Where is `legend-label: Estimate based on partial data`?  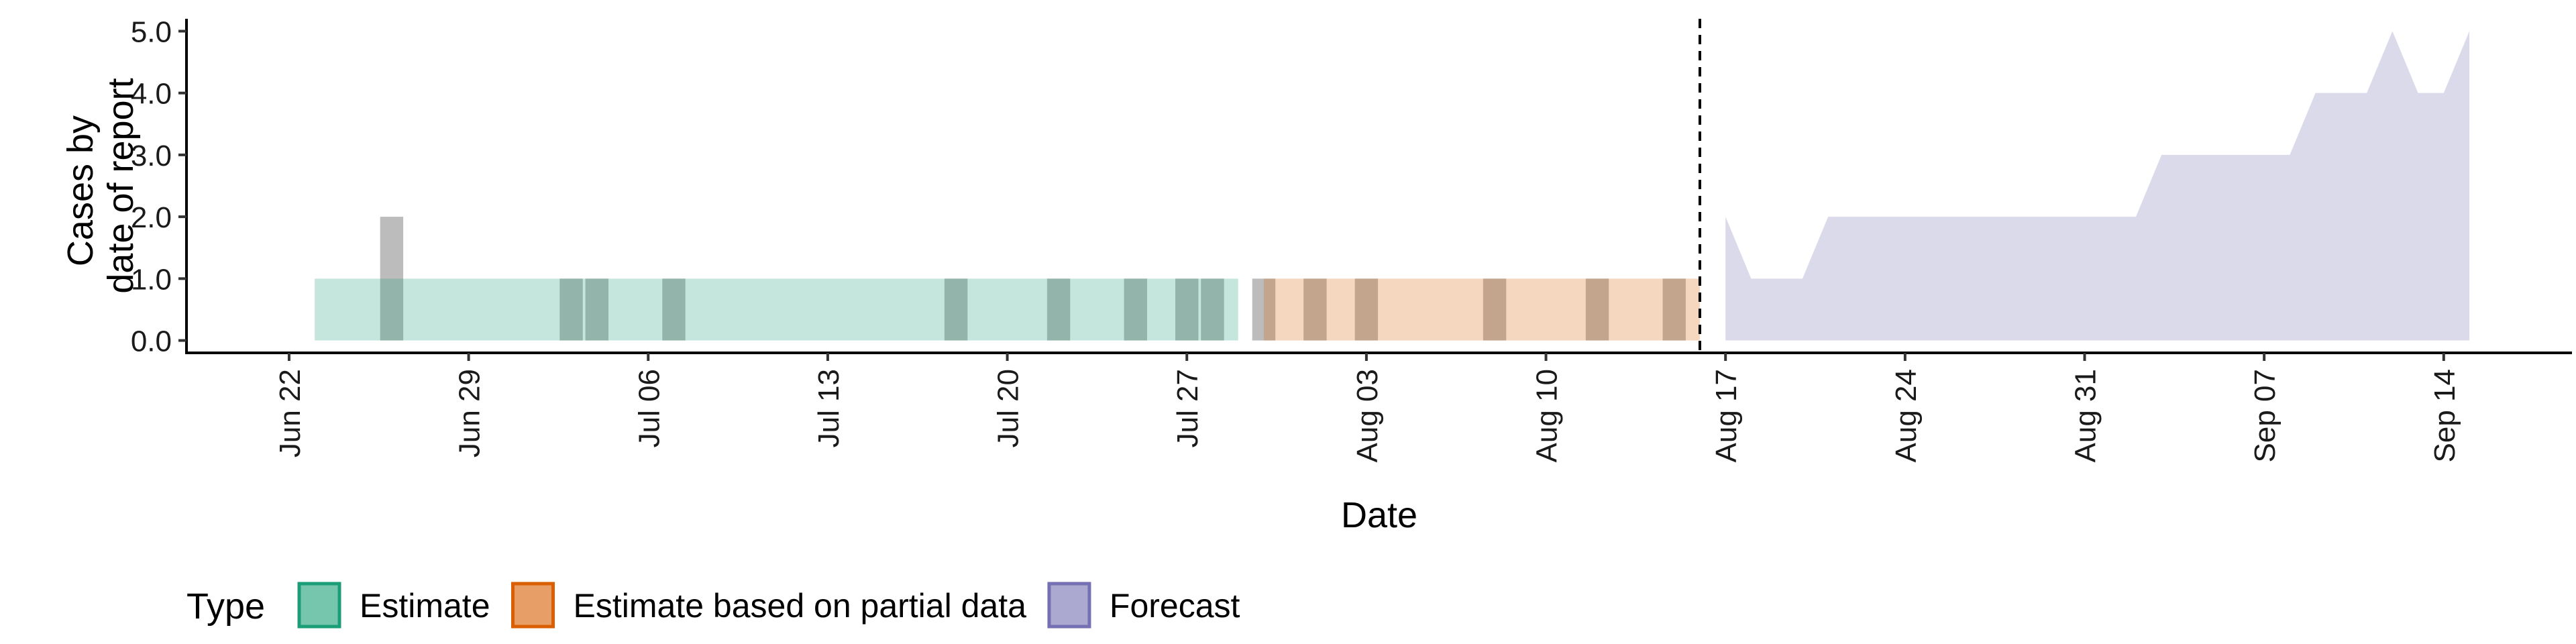 legend-label: Estimate based on partial data is located at coordinates (800, 606).